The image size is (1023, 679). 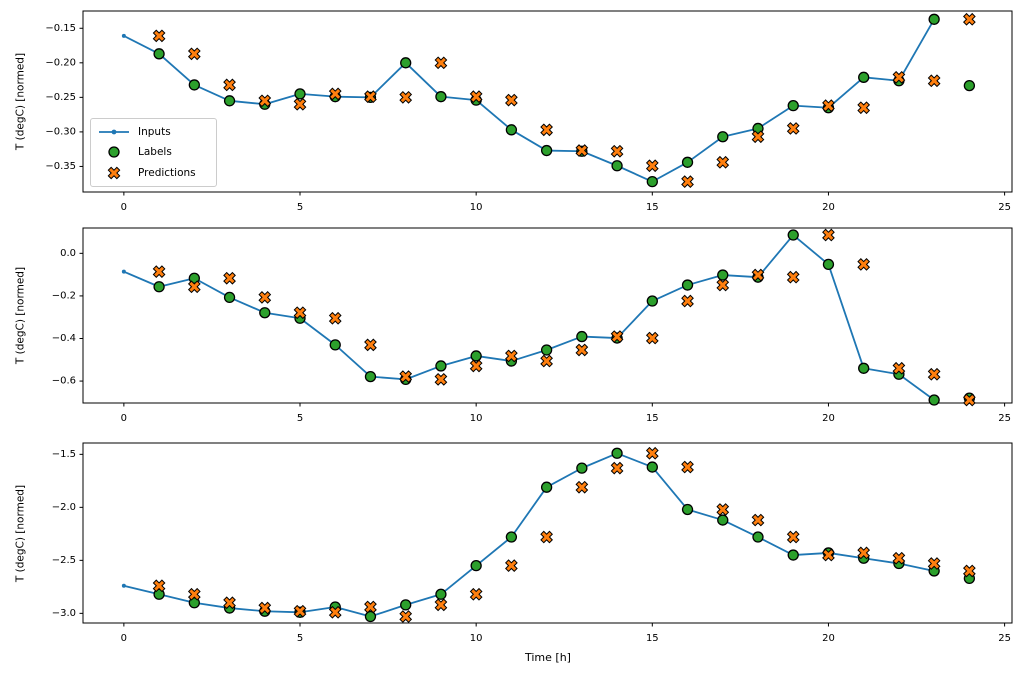 I want to click on y-tick-label: −0.15, so click(x=60, y=28).